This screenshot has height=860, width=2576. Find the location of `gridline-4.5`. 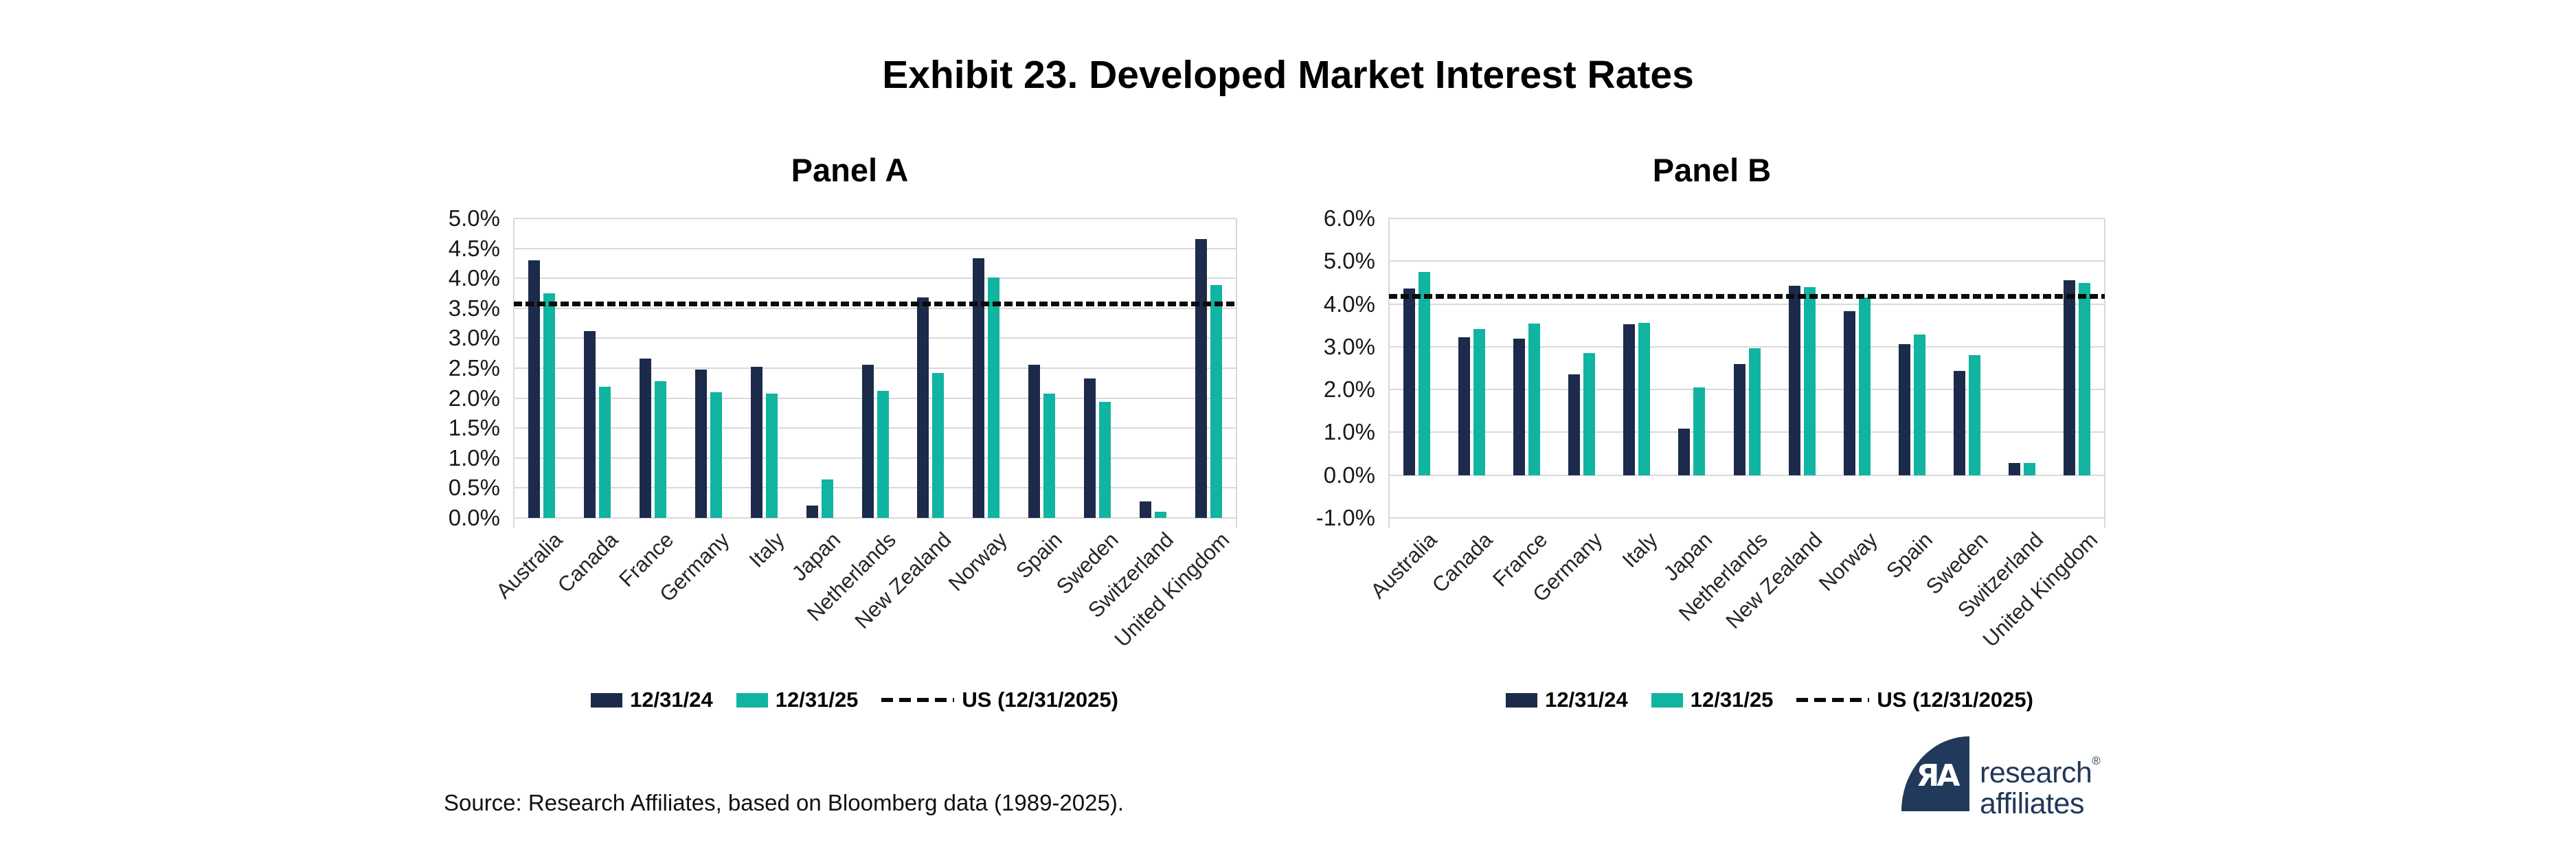

gridline-4.5 is located at coordinates (875, 248).